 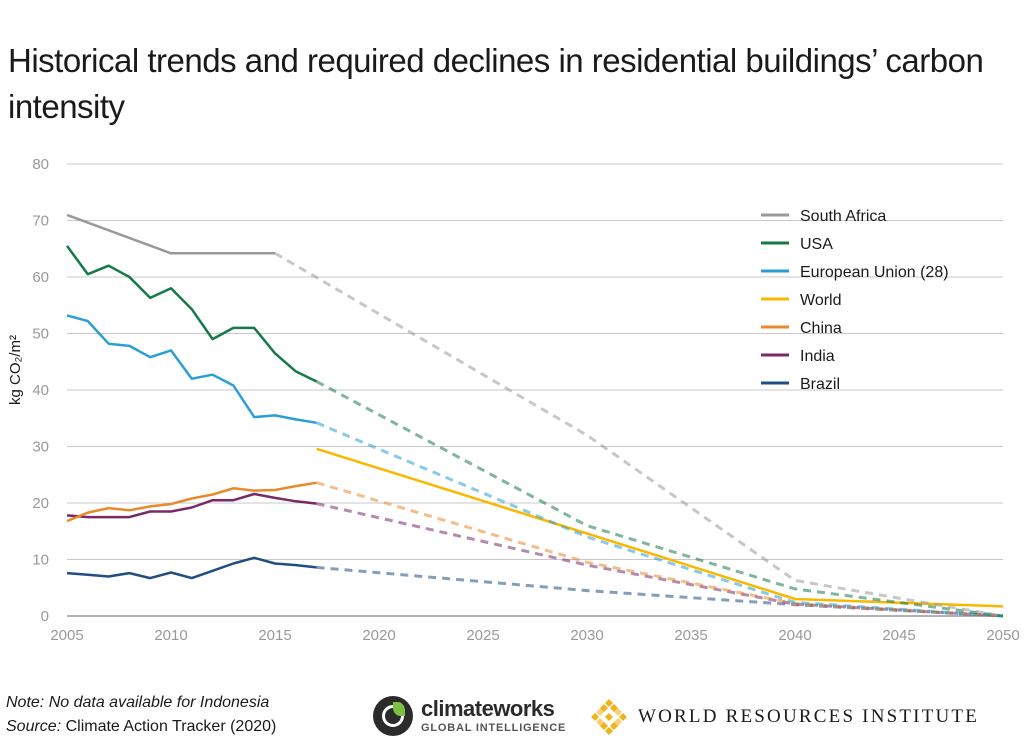 I want to click on source-text: Climate Action Tracker (2020), so click(x=169, y=726).